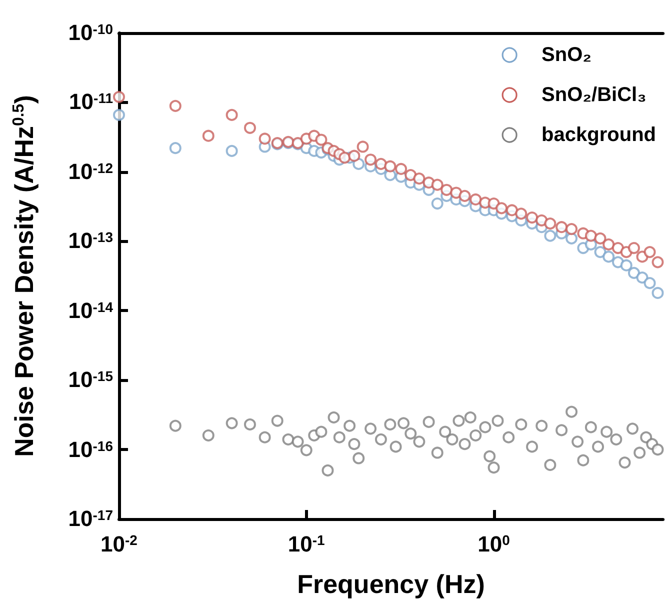 Image resolution: width=665 pixels, height=605 pixels. Describe the element at coordinates (567, 55) in the screenshot. I see `legend-label: SnO₂` at that location.